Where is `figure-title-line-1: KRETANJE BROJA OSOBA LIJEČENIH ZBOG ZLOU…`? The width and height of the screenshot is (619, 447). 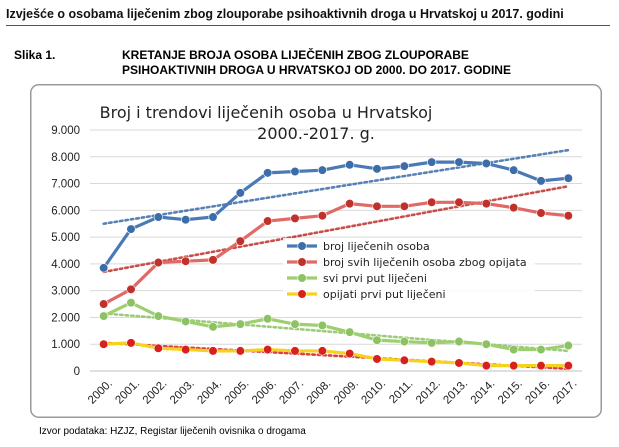
figure-title-line-1: KRETANJE BROJA OSOBA LIJEČENIH ZBOG ZLOU… is located at coordinates (295, 55).